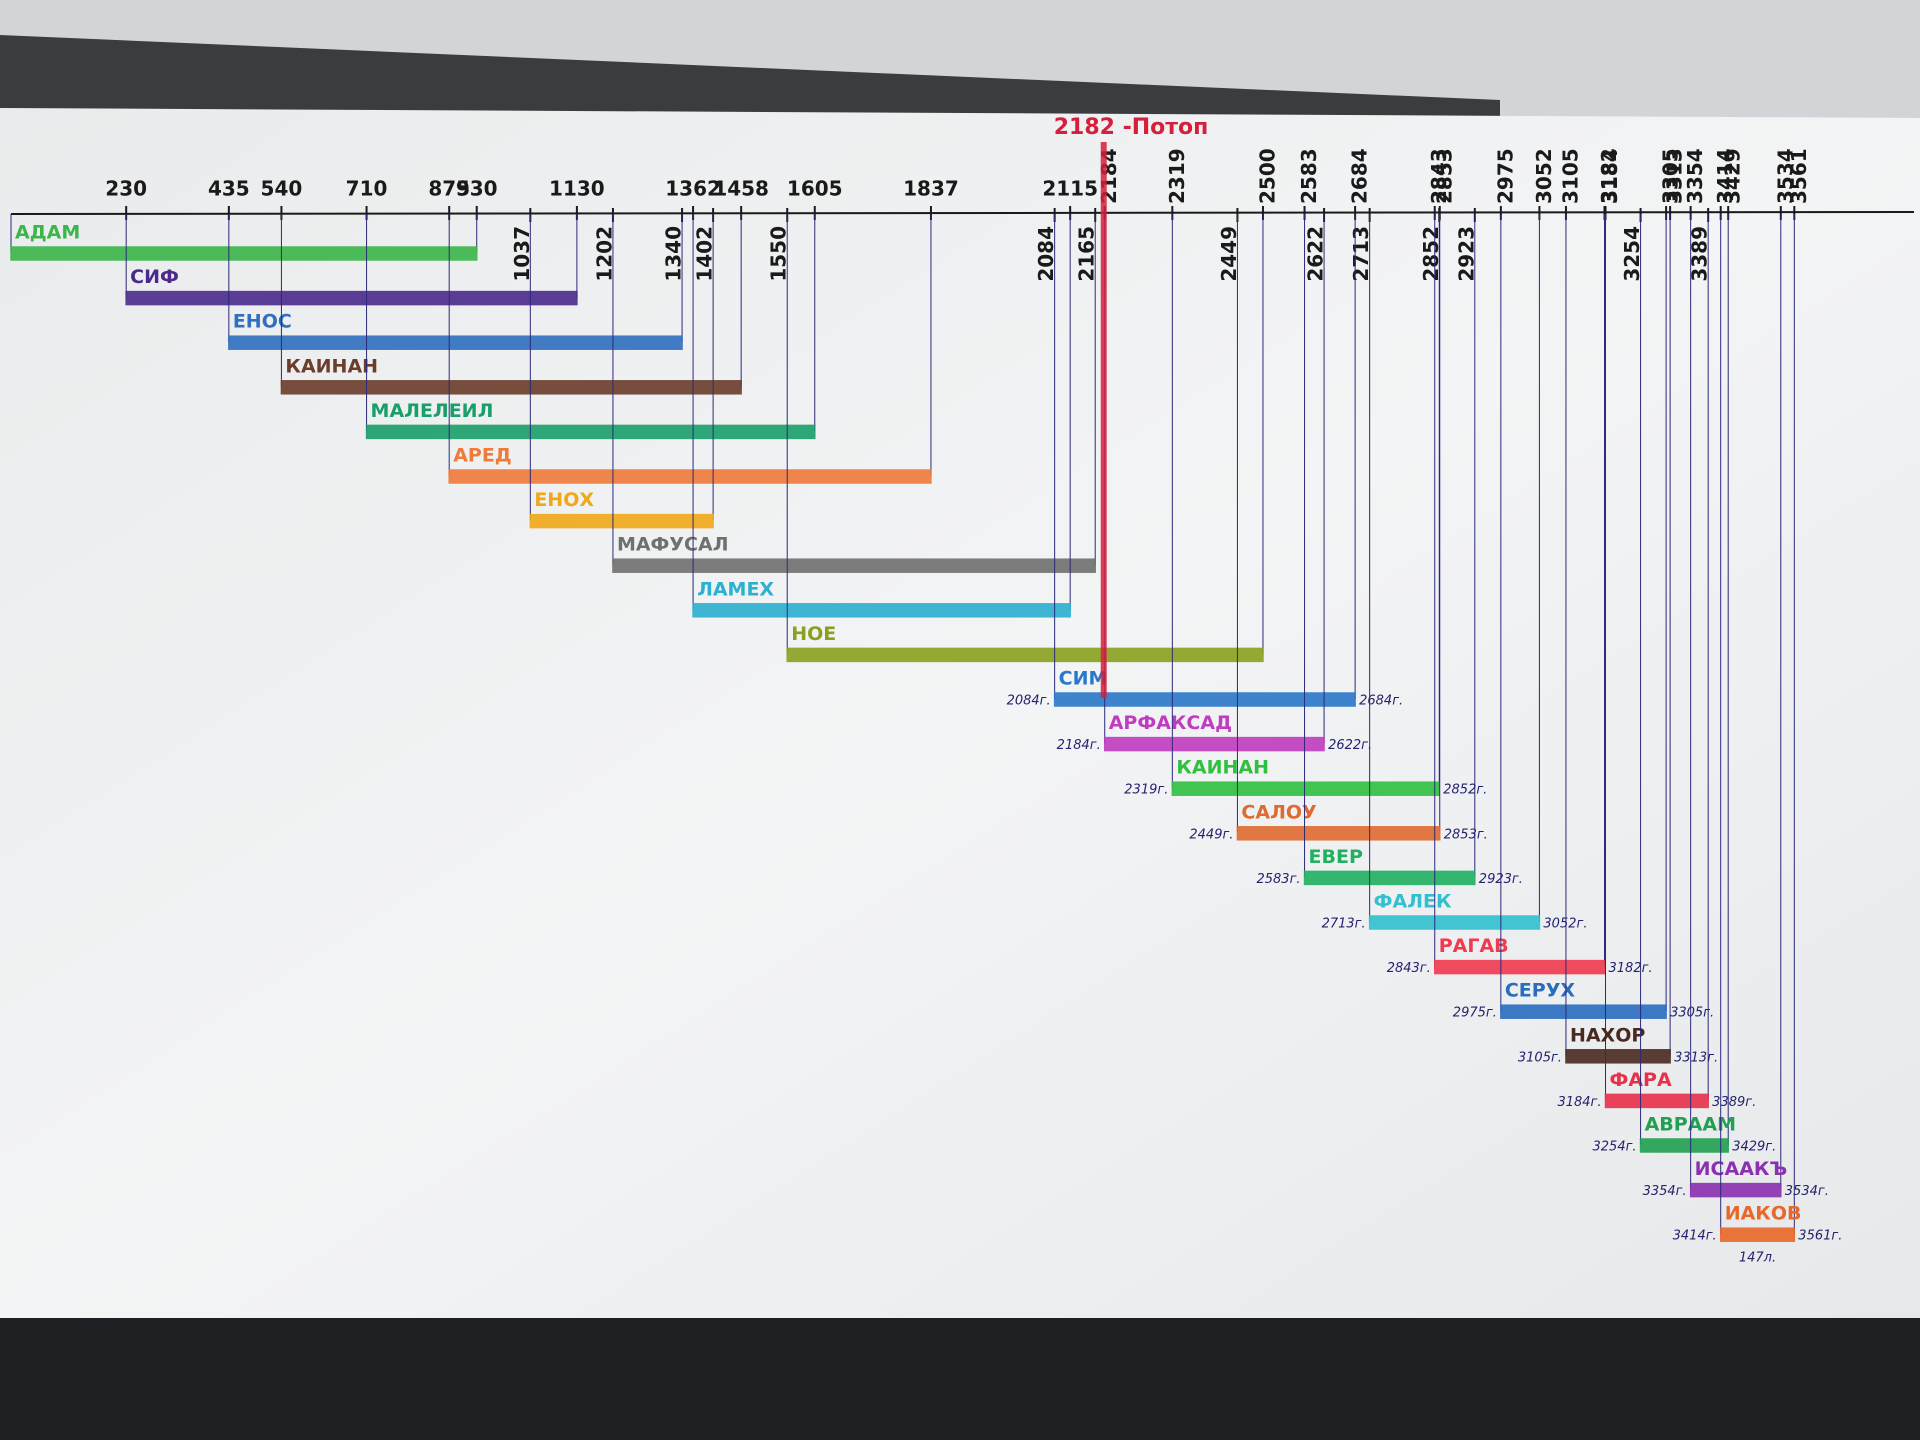 The width and height of the screenshot is (1920, 1440). I want to click on person-name: МАФУСАЛ, so click(673, 545).